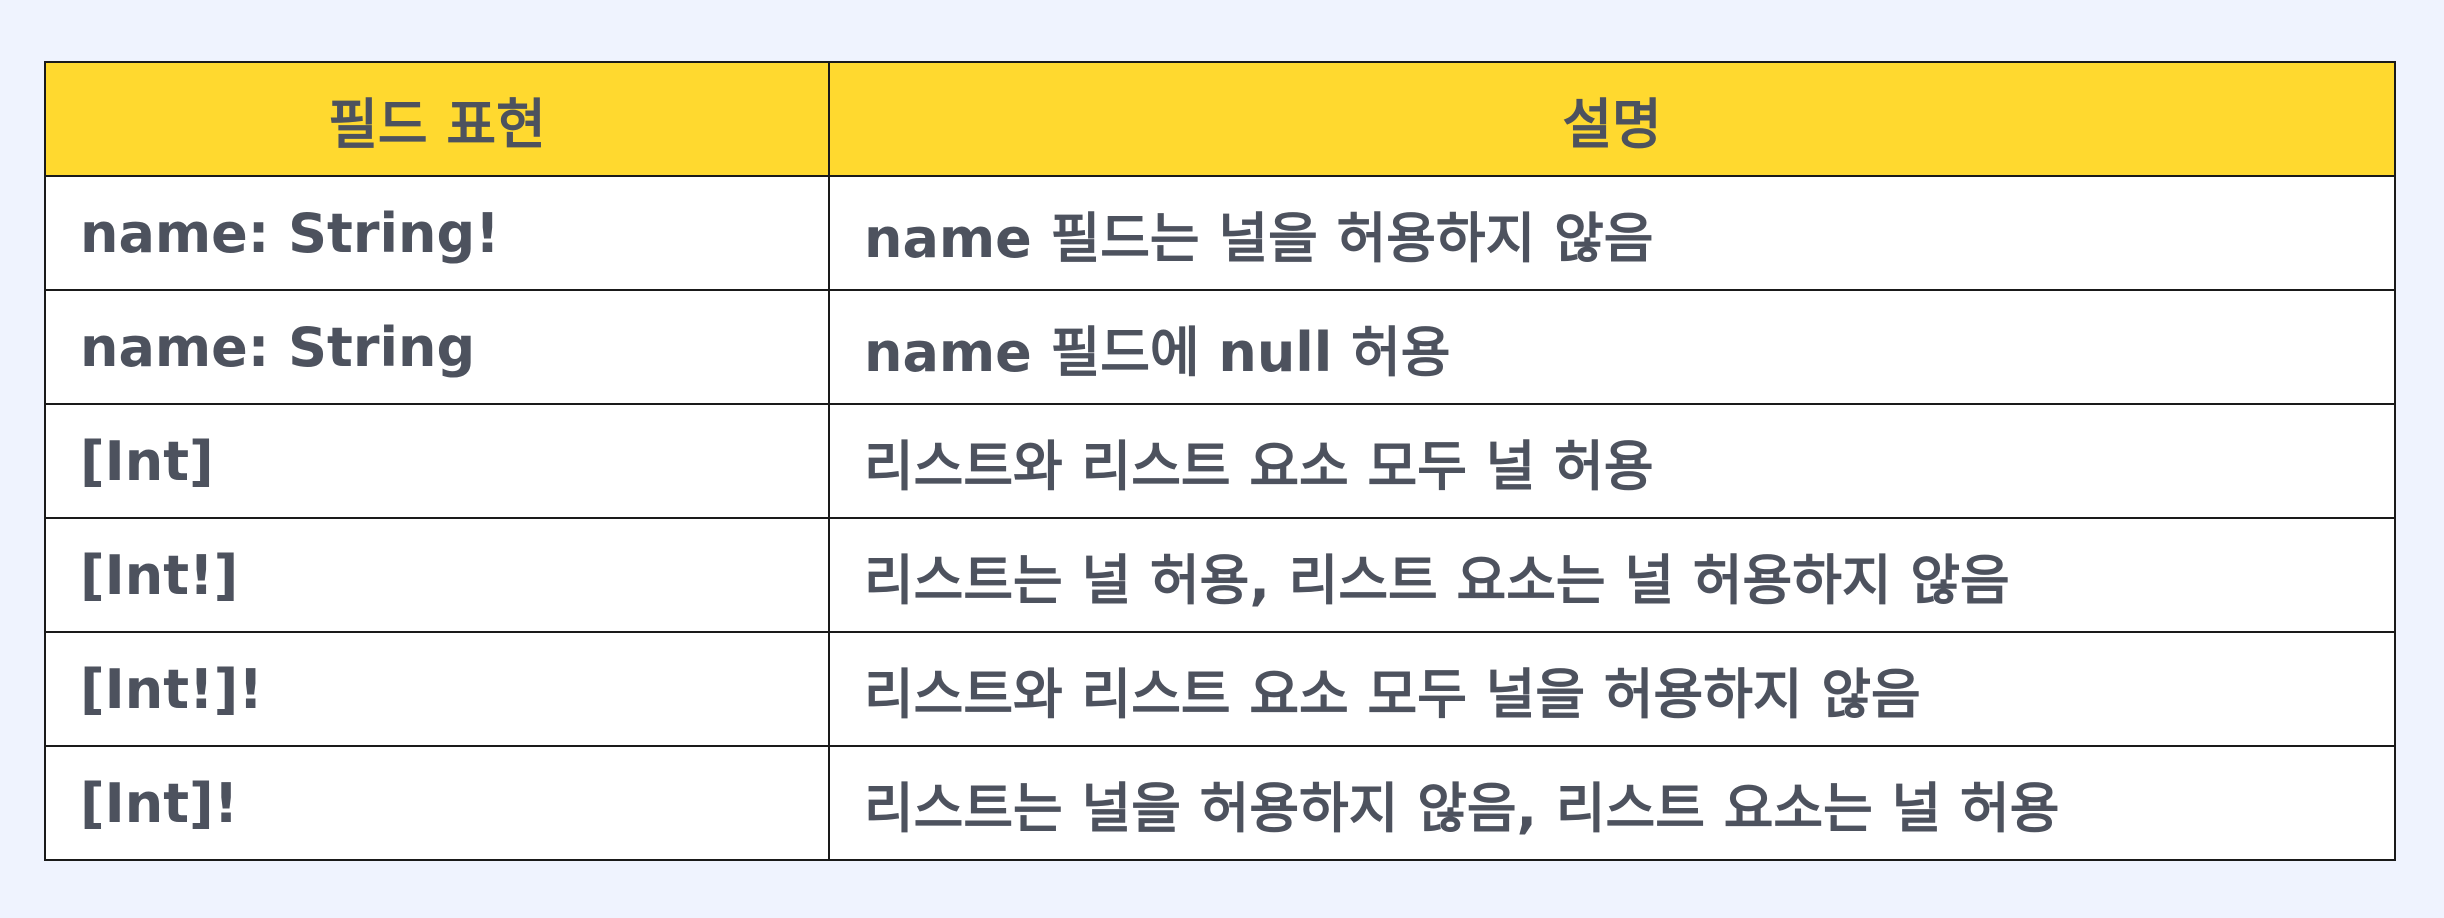 This screenshot has height=918, width=2444. What do you see at coordinates (437, 119) in the screenshot?
I see `header-field-expression: 필드 표현` at bounding box center [437, 119].